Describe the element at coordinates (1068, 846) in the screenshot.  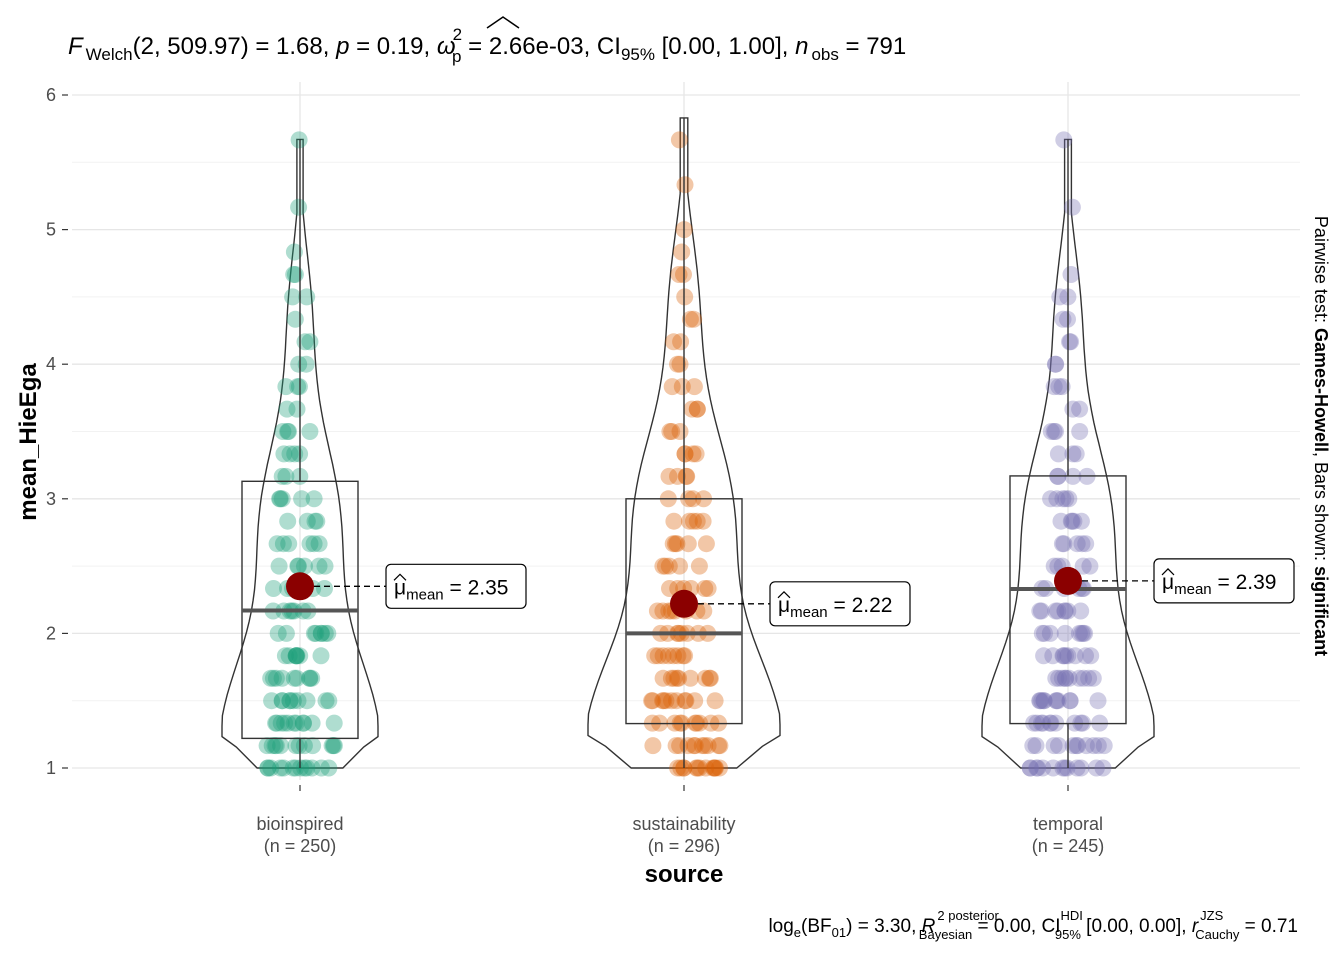
I see `x-tick-count: (n = 245)` at that location.